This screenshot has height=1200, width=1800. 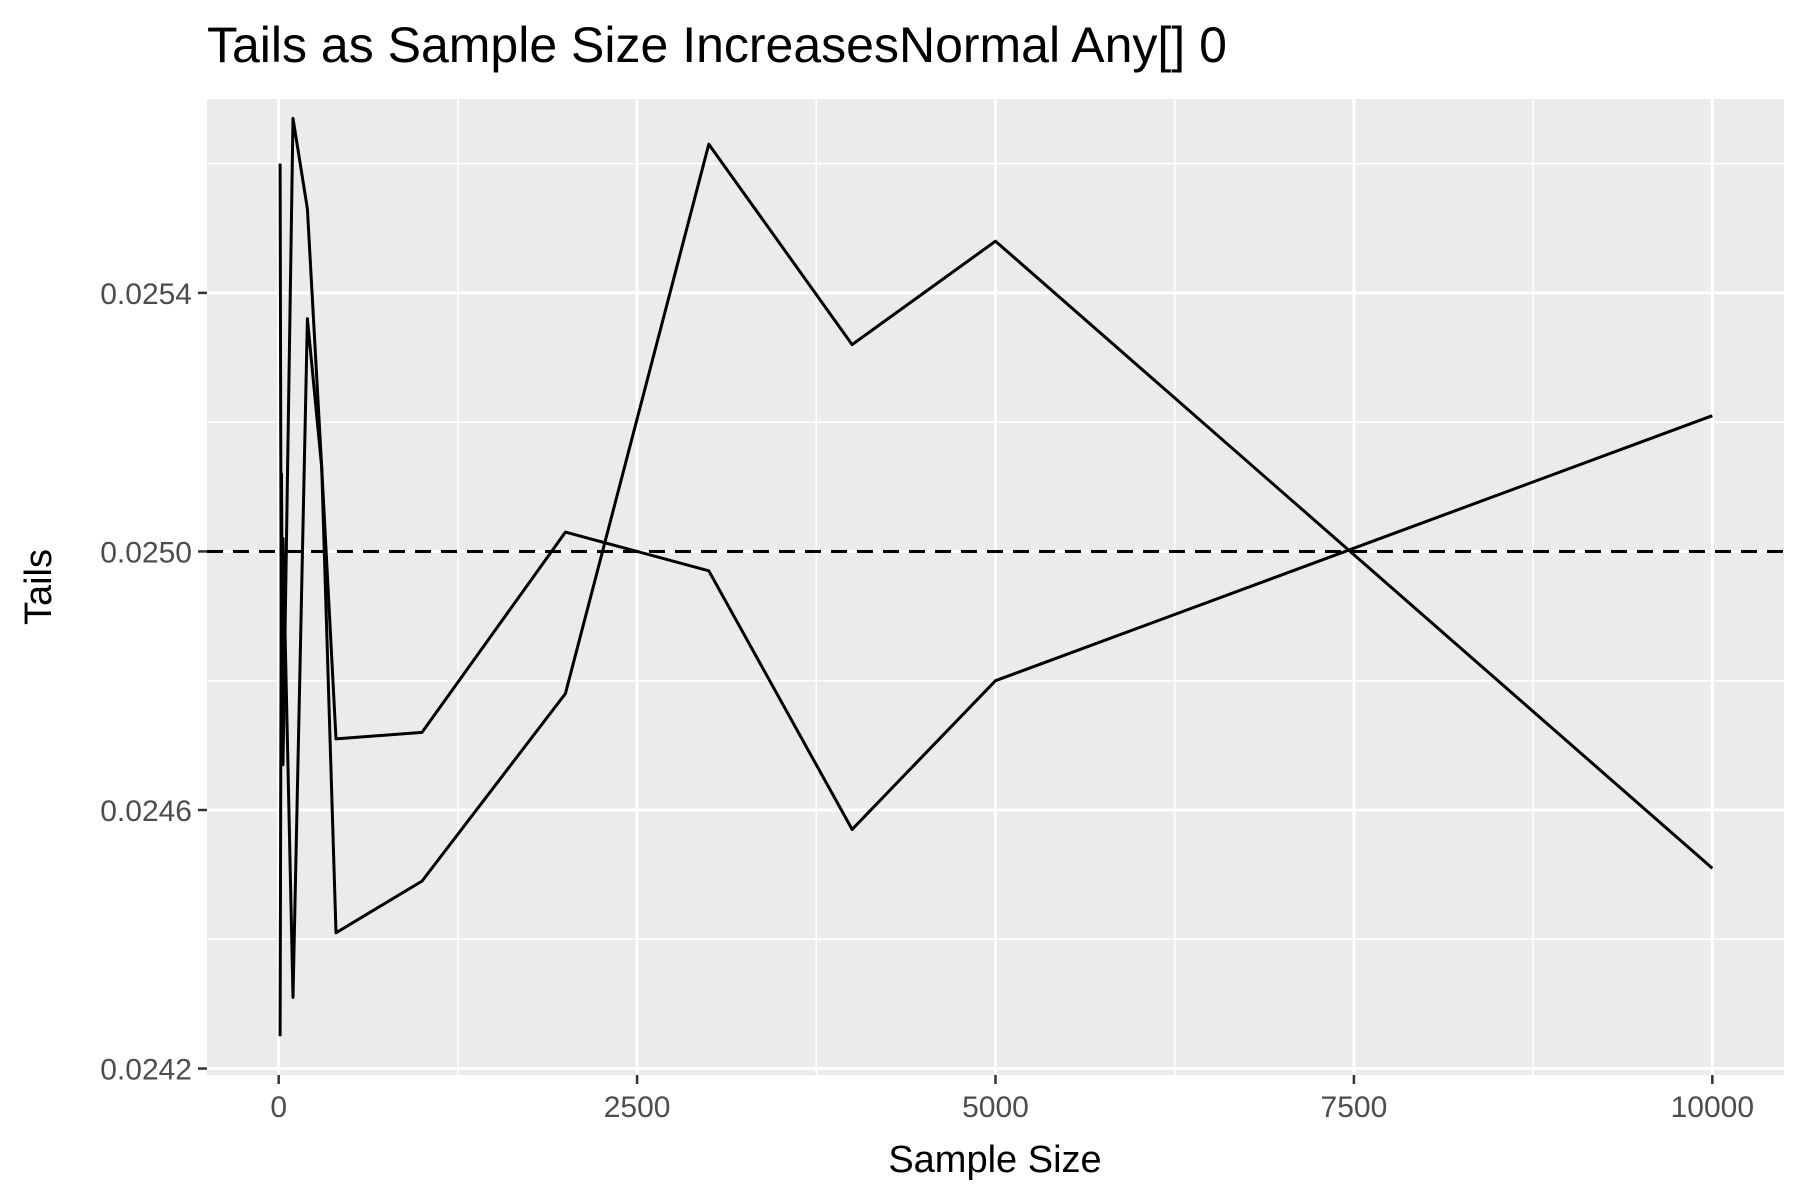 What do you see at coordinates (1354, 1107) in the screenshot?
I see `x-tick-label: 7500` at bounding box center [1354, 1107].